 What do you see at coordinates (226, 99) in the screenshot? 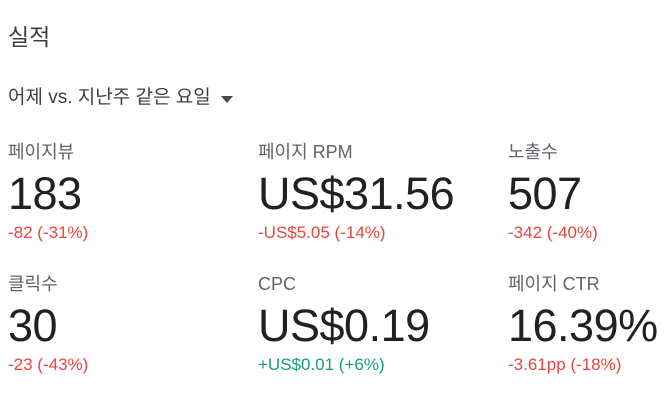
I see `caret-down-icon` at bounding box center [226, 99].